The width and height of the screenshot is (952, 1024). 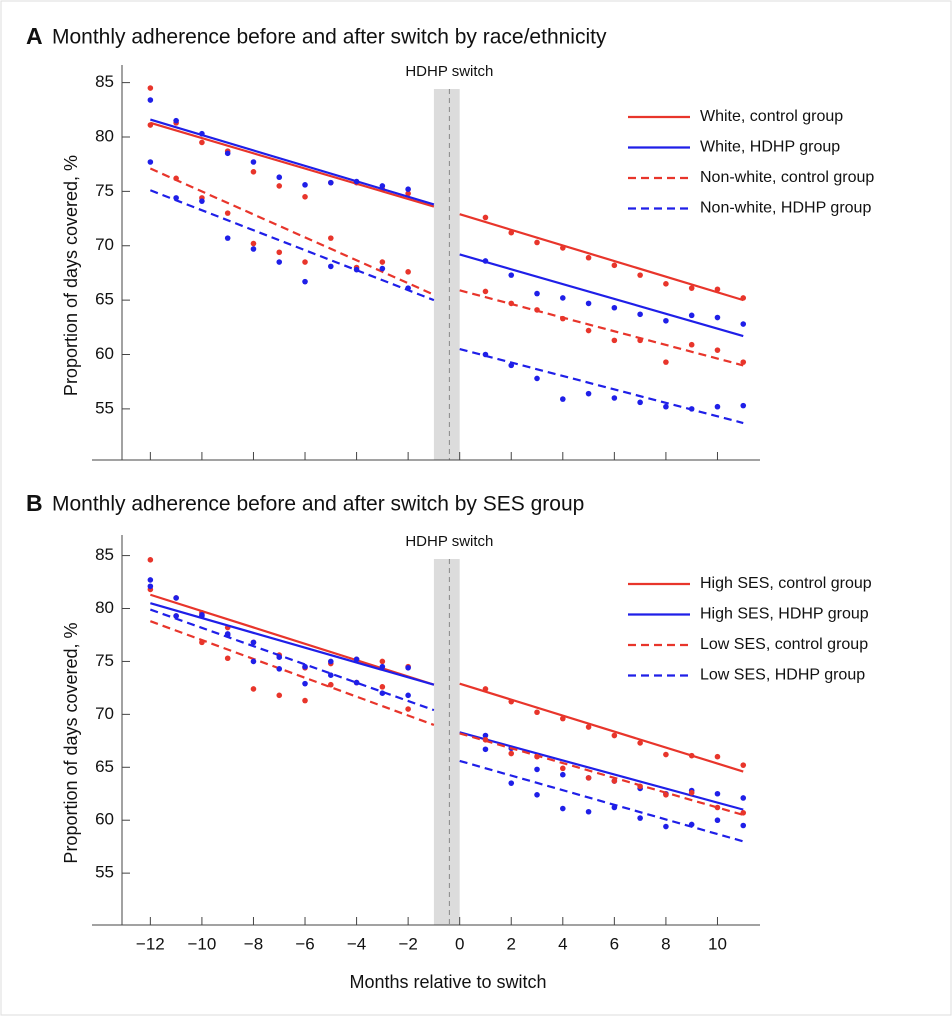 What do you see at coordinates (104, 660) in the screenshot?
I see `y-tick-label: 75` at bounding box center [104, 660].